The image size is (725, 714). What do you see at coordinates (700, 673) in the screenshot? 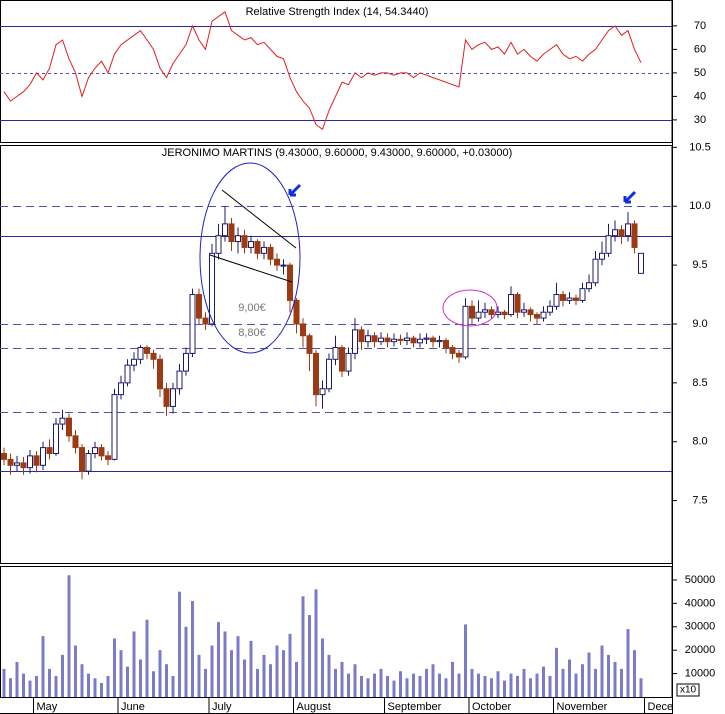
I see `y-tick-label: 10000` at bounding box center [700, 673].